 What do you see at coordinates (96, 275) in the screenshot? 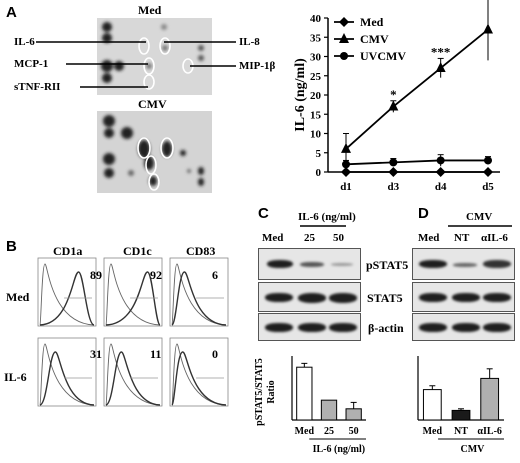
I see `flow-value-cd1a-med: 89` at bounding box center [96, 275].